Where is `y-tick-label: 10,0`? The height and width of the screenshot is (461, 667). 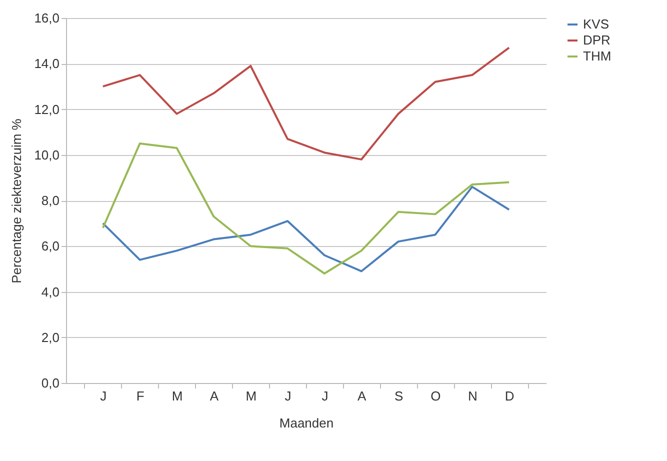
y-tick-label: 10,0 is located at coordinates (47, 154).